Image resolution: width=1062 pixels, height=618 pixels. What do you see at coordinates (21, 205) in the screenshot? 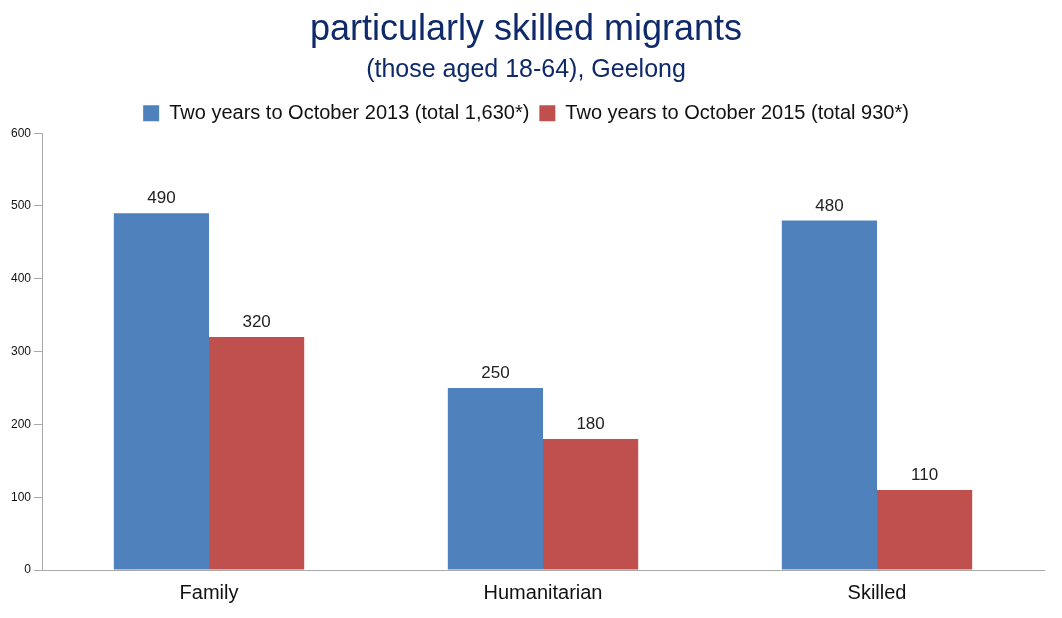
I see `y-tick-label: 500` at bounding box center [21, 205].